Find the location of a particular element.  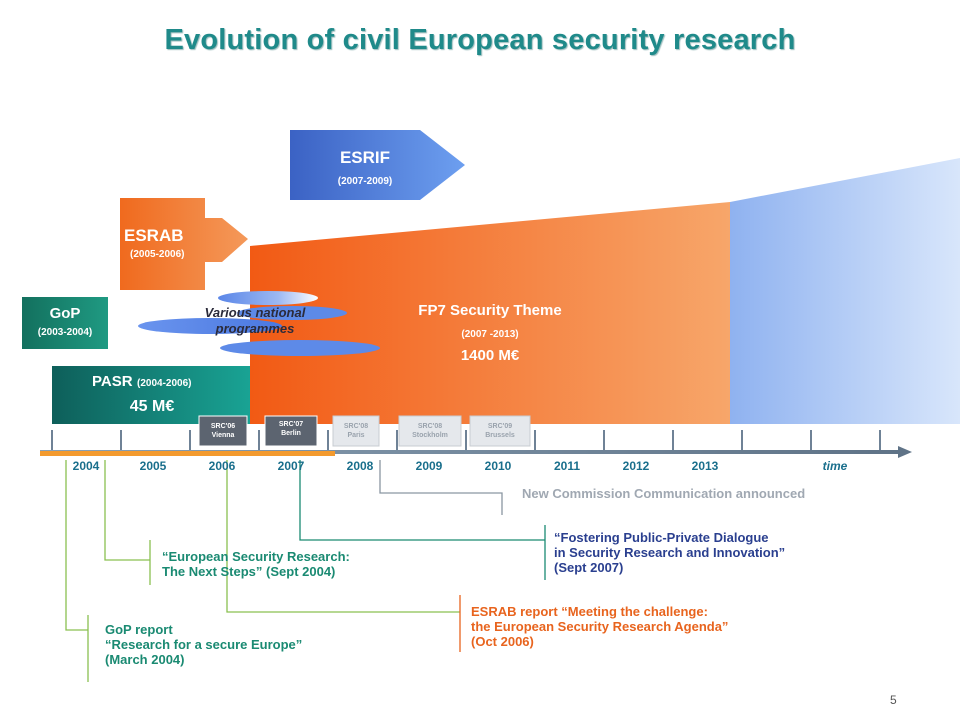

src-vienna-box is located at coordinates (223, 431).